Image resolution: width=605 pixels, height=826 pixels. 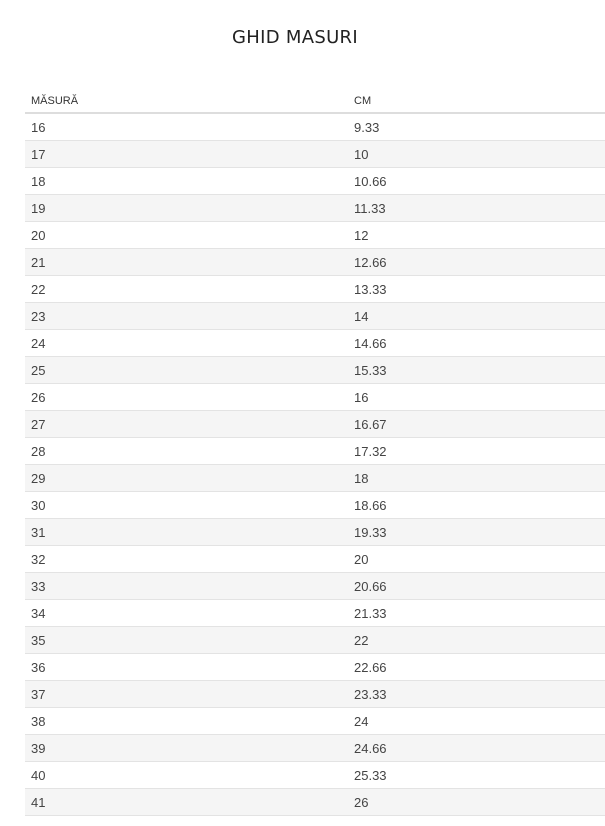 What do you see at coordinates (186, 262) in the screenshot?
I see `size-cell: 21` at bounding box center [186, 262].